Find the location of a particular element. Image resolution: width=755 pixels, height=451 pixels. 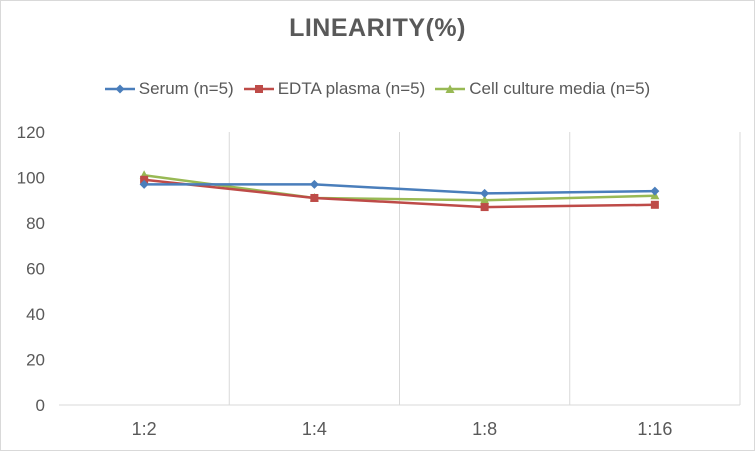

legend-item-serum: Serum (n=5) is located at coordinates (169, 89).